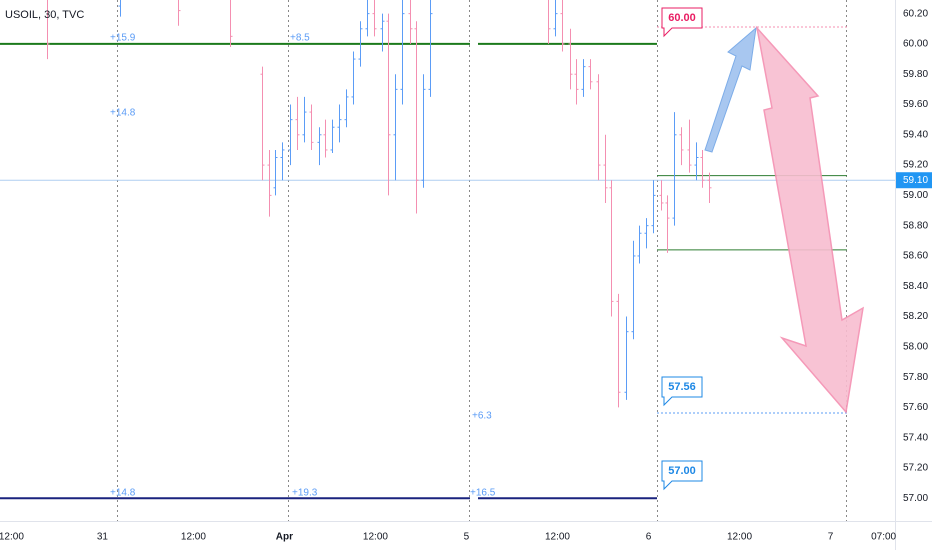 The width and height of the screenshot is (932, 555). What do you see at coordinates (682, 471) in the screenshot?
I see `callout-label: 57.00` at bounding box center [682, 471].